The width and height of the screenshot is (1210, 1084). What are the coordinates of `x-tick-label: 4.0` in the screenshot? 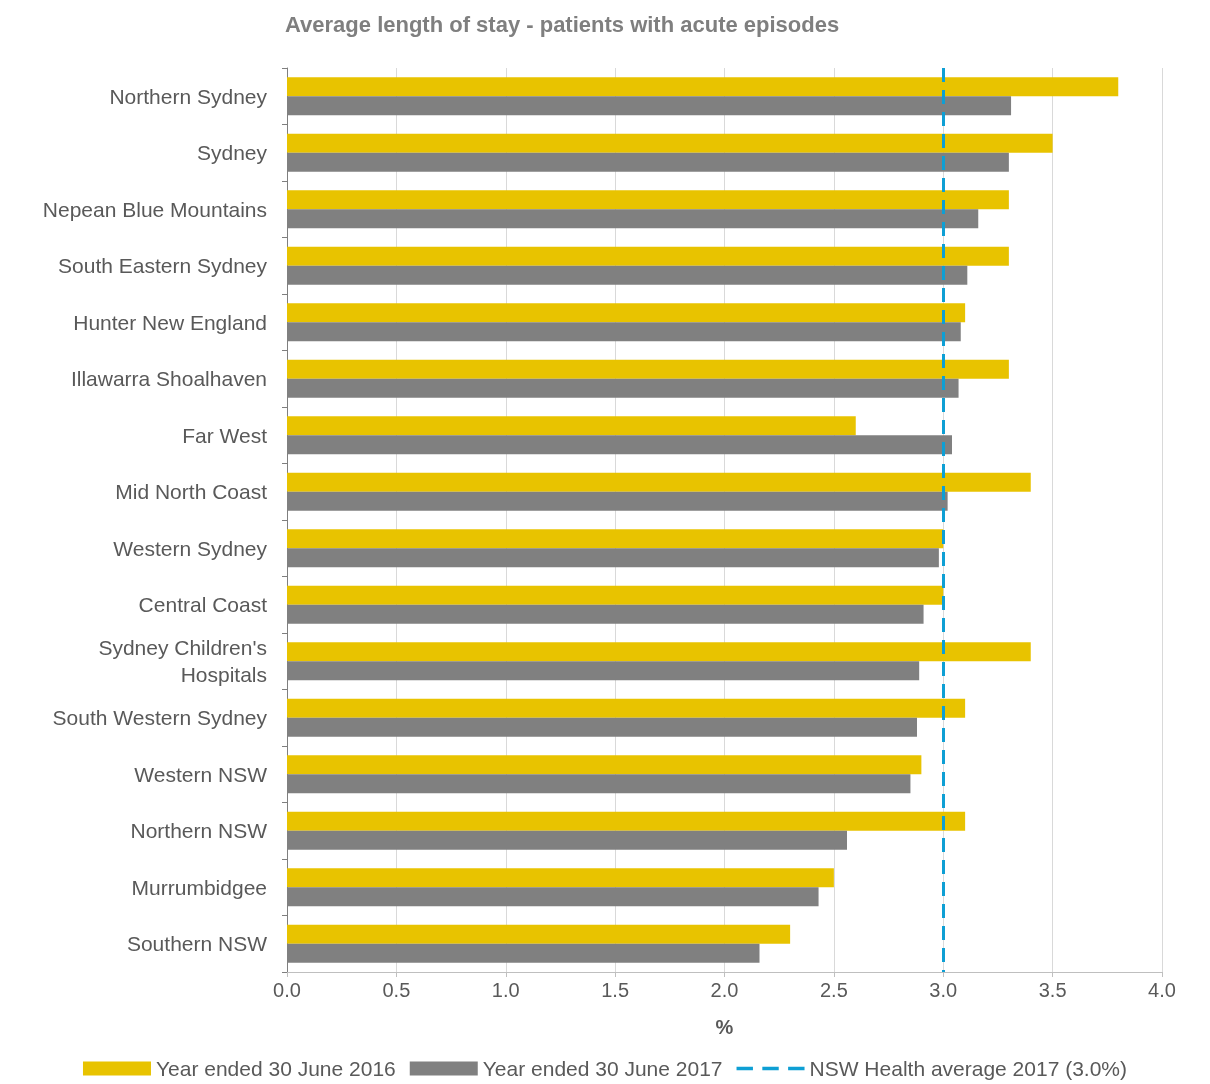 It's located at (1162, 990).